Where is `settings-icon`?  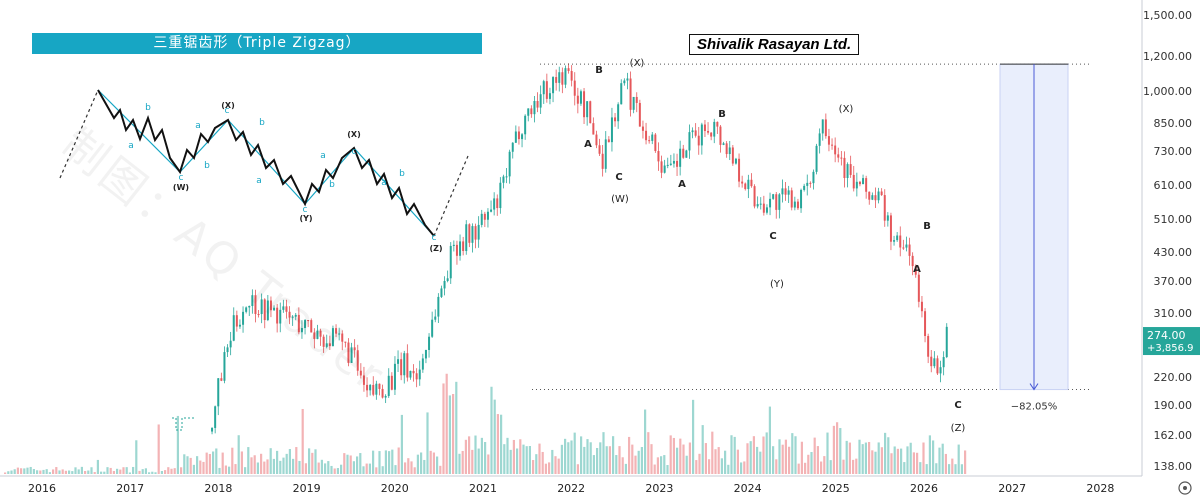
settings-icon is located at coordinates (1185, 488).